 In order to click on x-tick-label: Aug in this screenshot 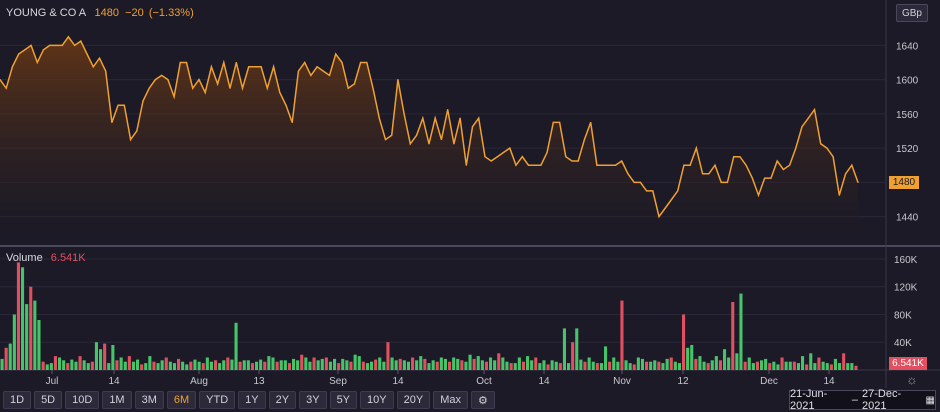, I will do `click(199, 381)`.